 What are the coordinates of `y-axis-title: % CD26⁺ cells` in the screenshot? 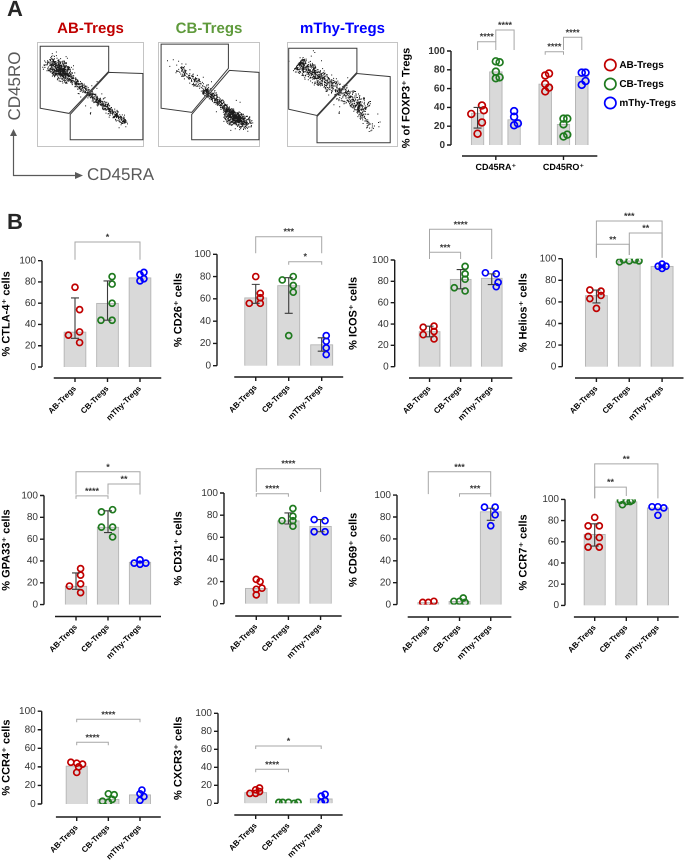 It's located at (178, 310).